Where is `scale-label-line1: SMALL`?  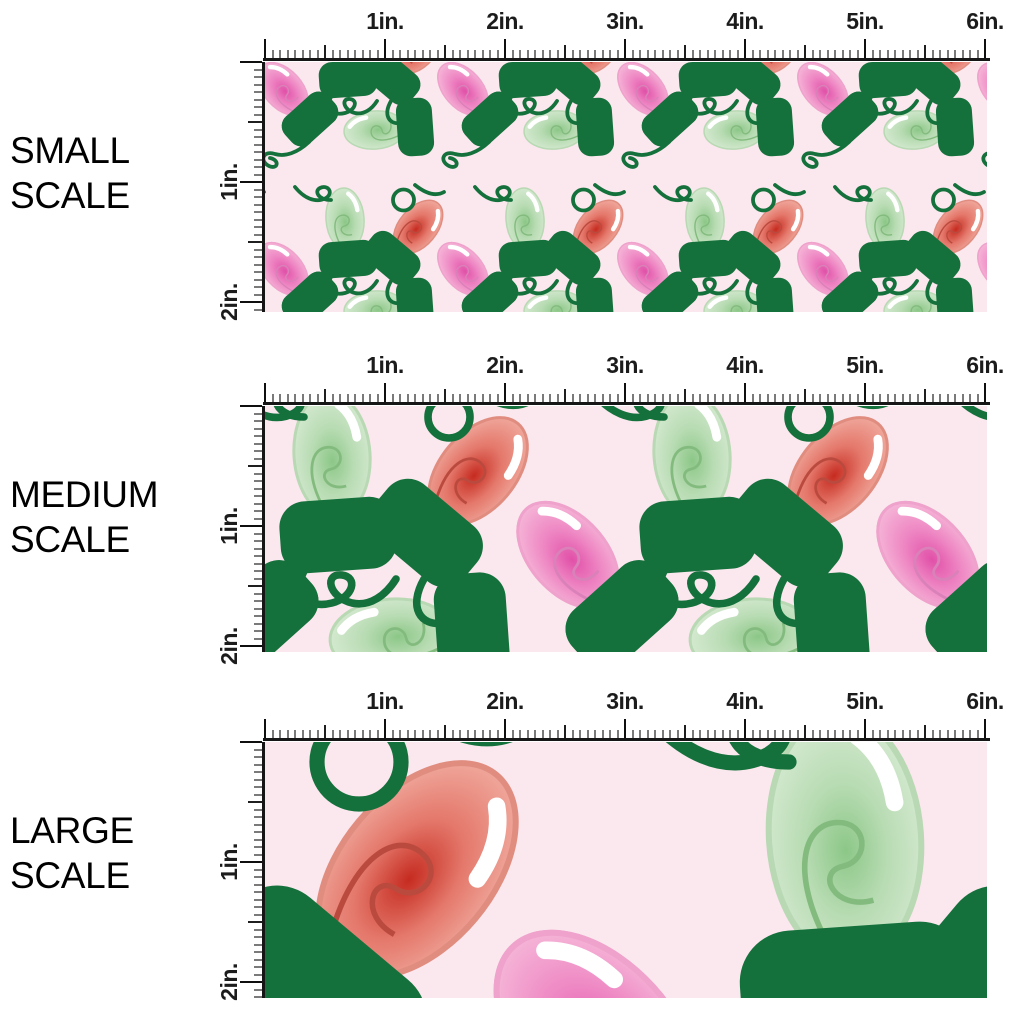
scale-label-line1: SMALL is located at coordinates (70, 150).